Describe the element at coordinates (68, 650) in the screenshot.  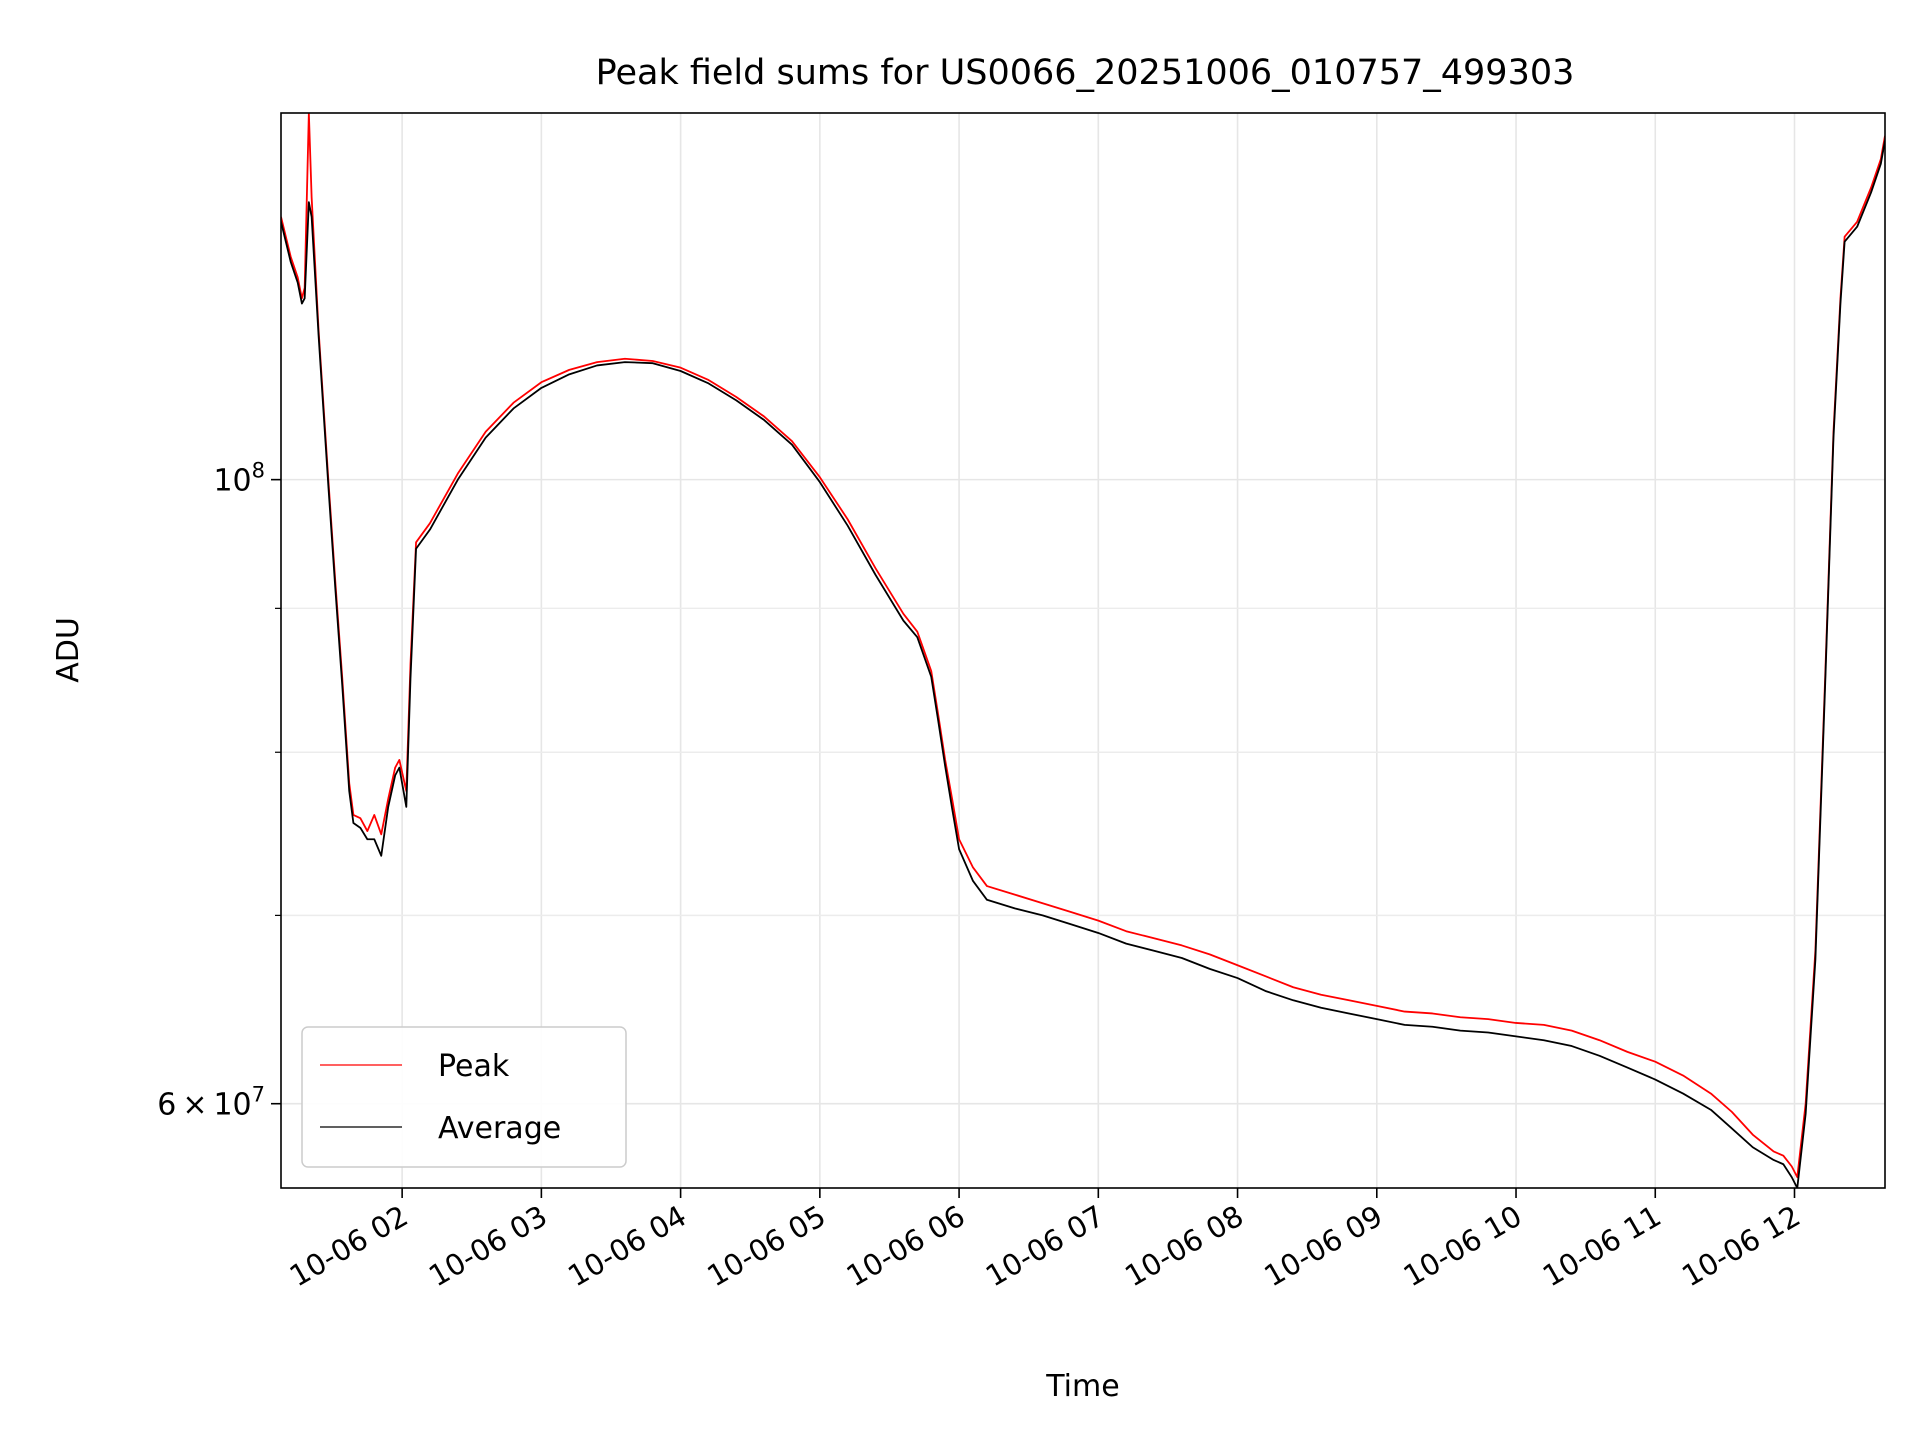
I see `y-axis-label: ADU` at that location.